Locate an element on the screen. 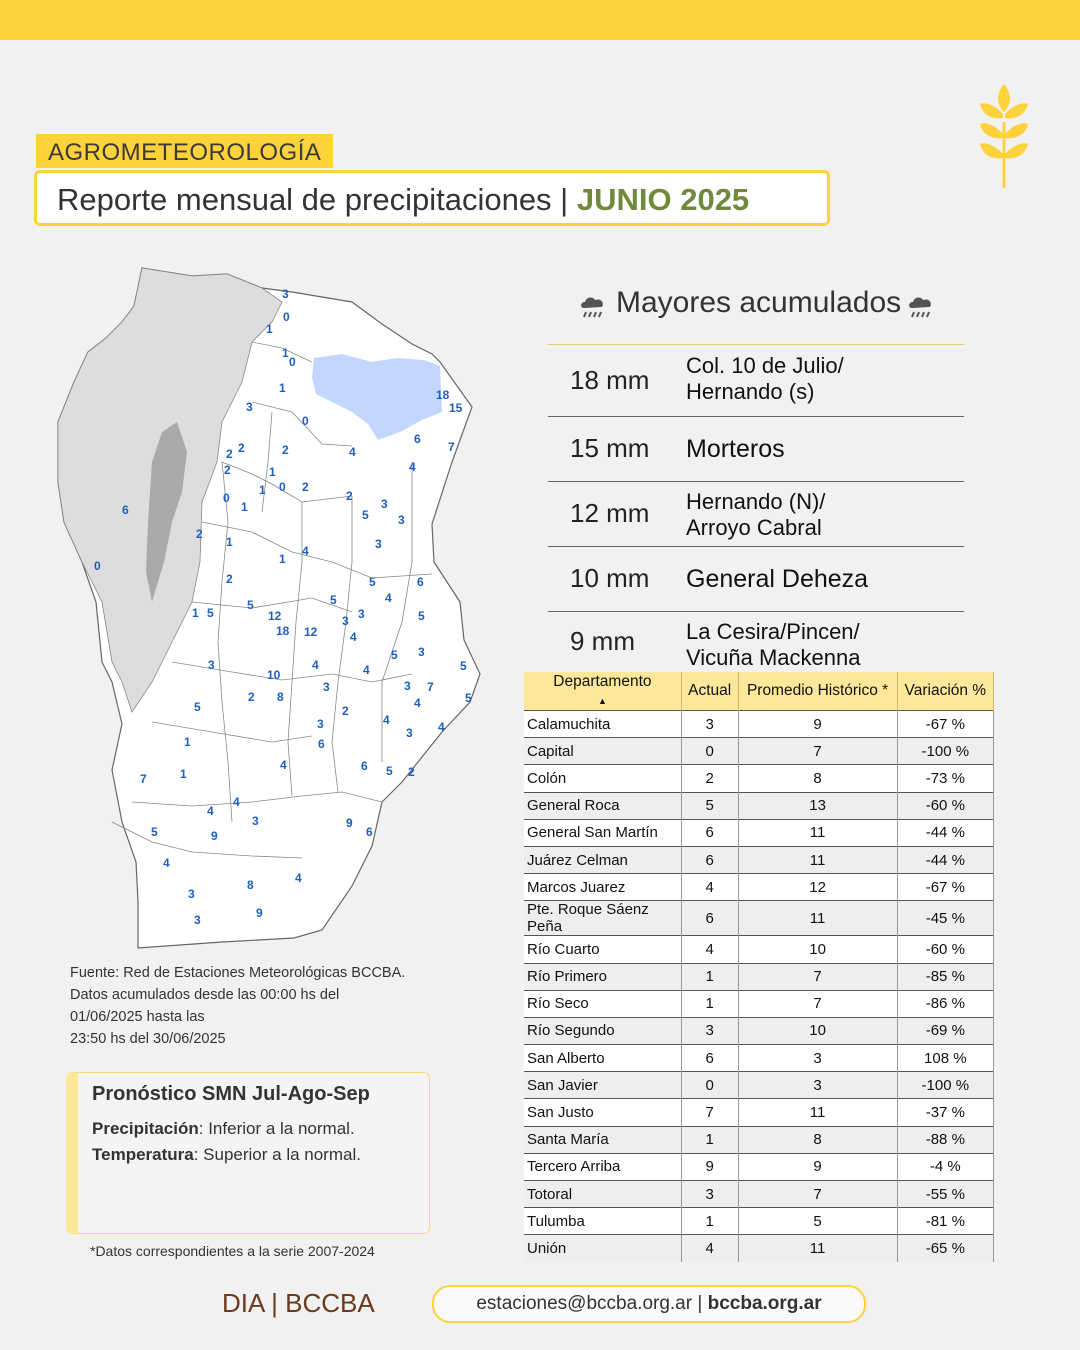 Image resolution: width=1080 pixels, height=1350 pixels. table-cell: -85 % is located at coordinates (946, 976).